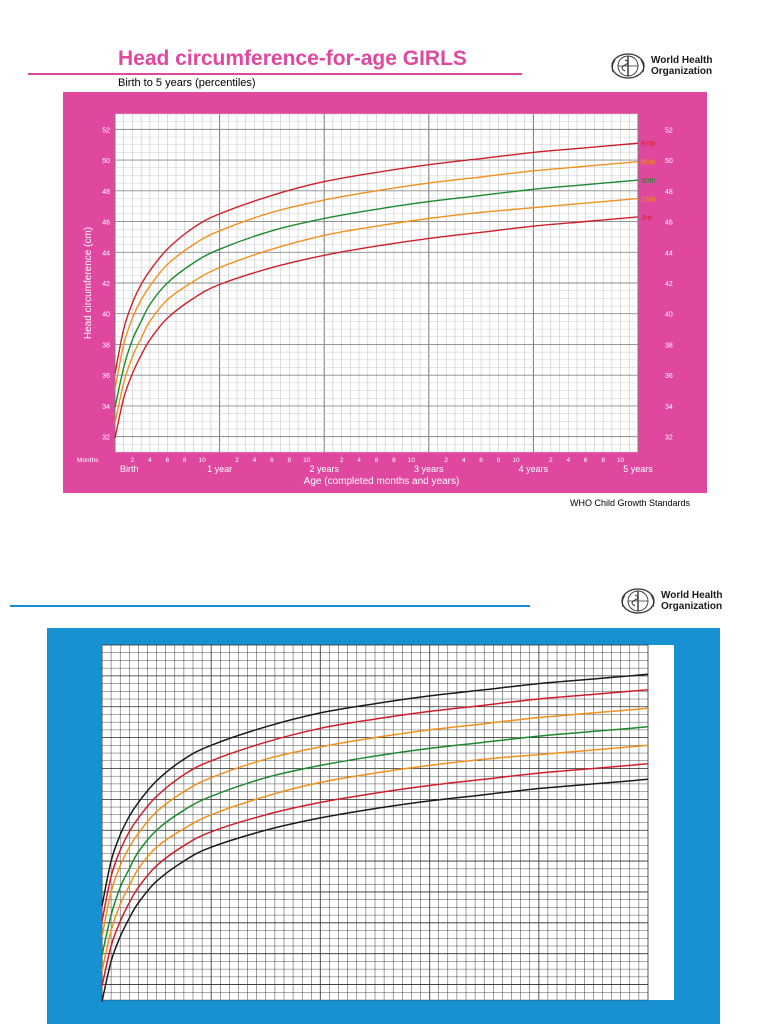  What do you see at coordinates (292, 58) in the screenshot?
I see `chart-title: Head circumference-for-age GIRLS` at bounding box center [292, 58].